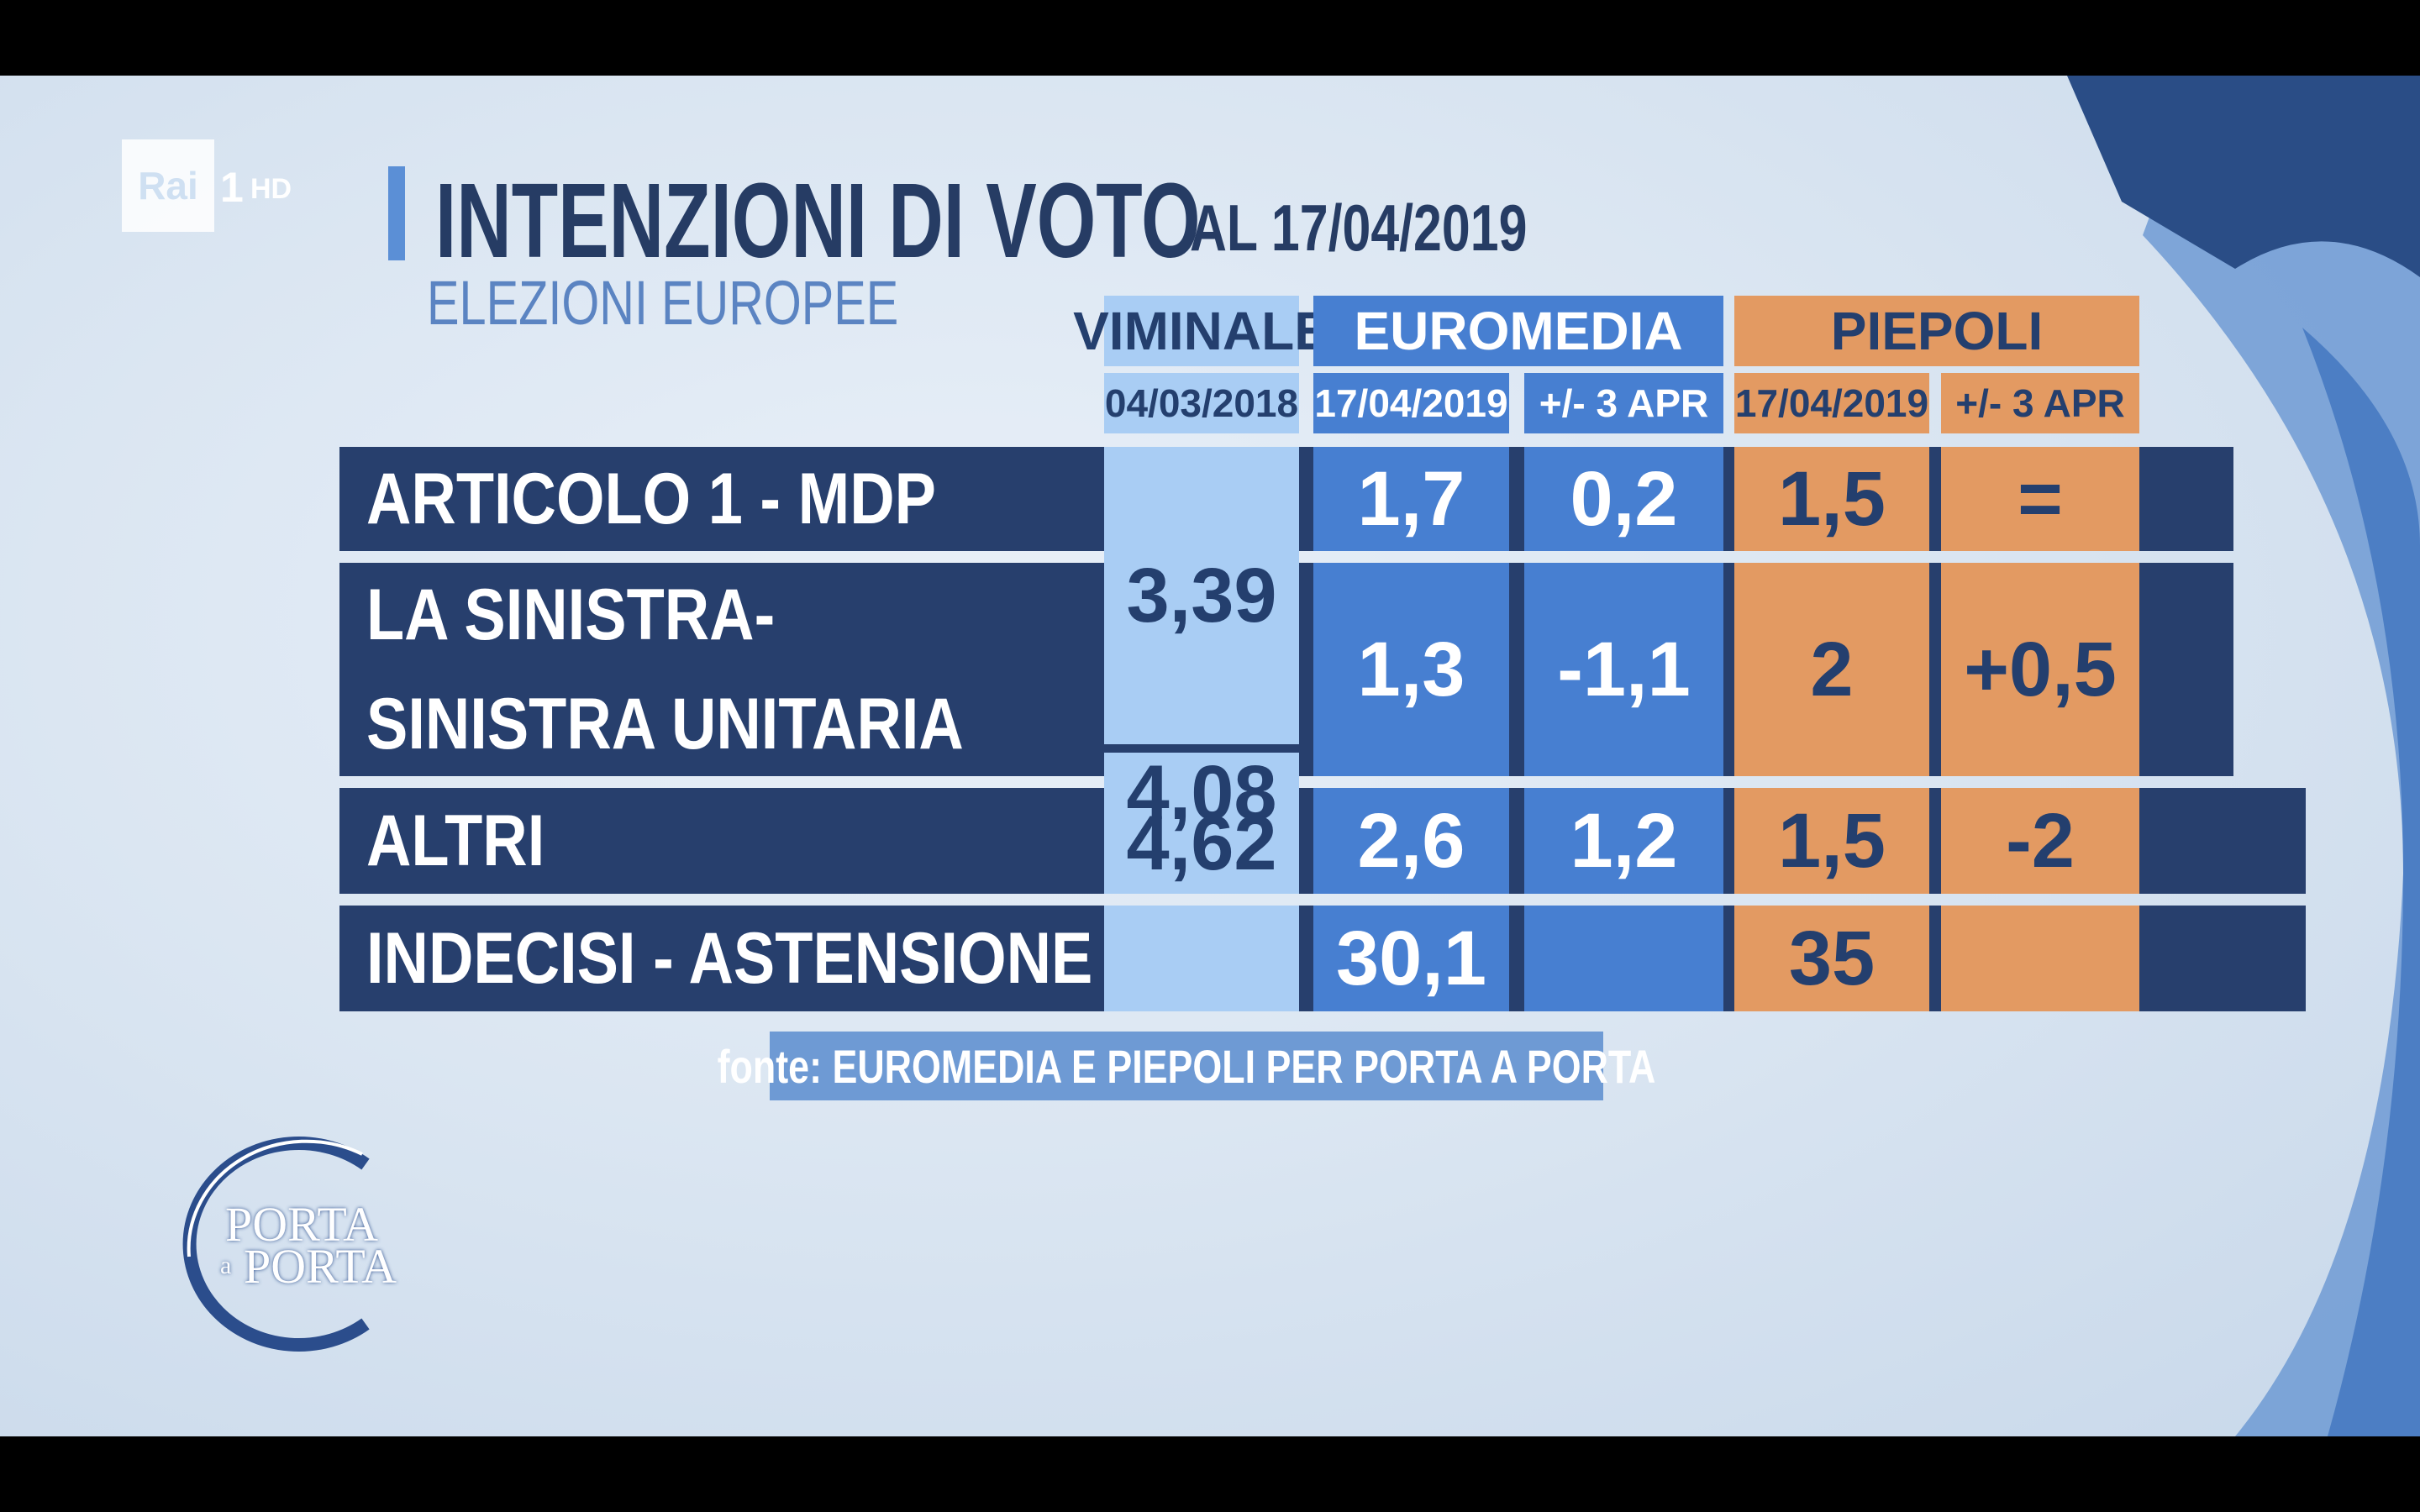  I want to click on row-label-sinistra-line2: SINISTRA UNITARIA, so click(665, 723).